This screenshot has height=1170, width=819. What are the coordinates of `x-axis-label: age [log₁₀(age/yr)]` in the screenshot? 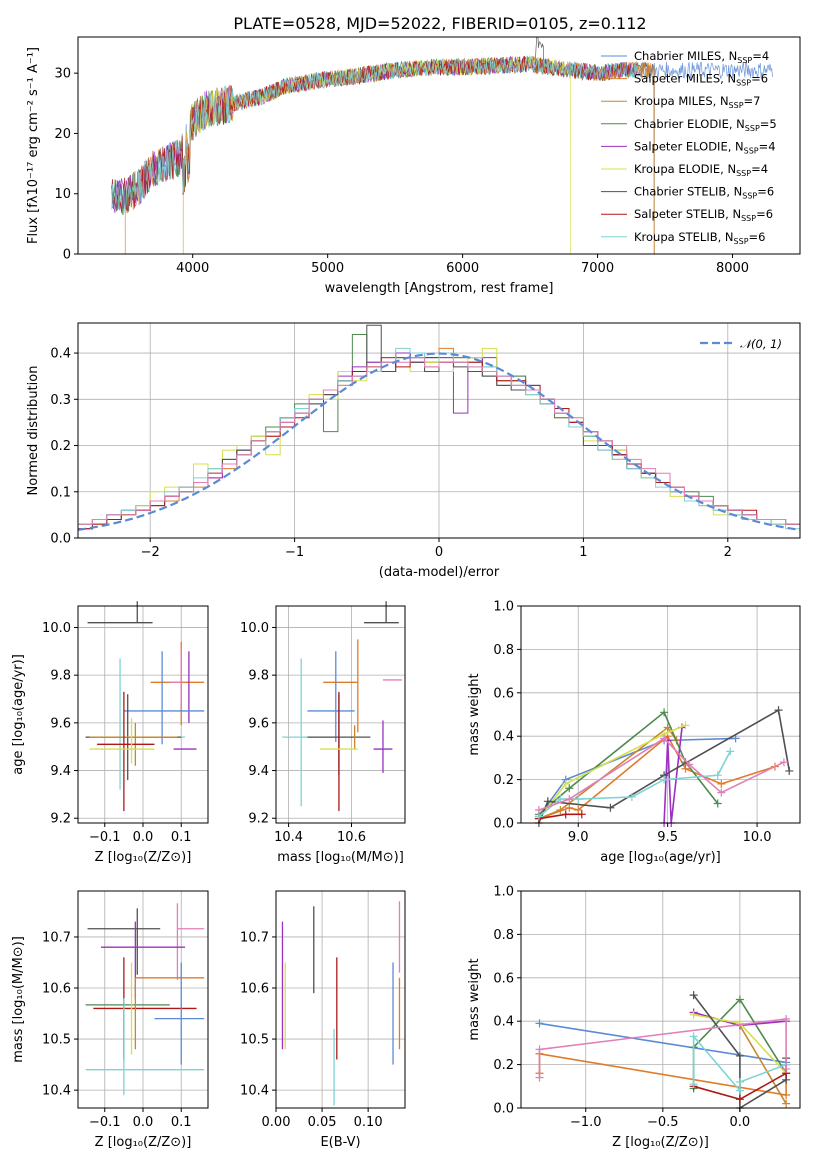 It's located at (660, 857).